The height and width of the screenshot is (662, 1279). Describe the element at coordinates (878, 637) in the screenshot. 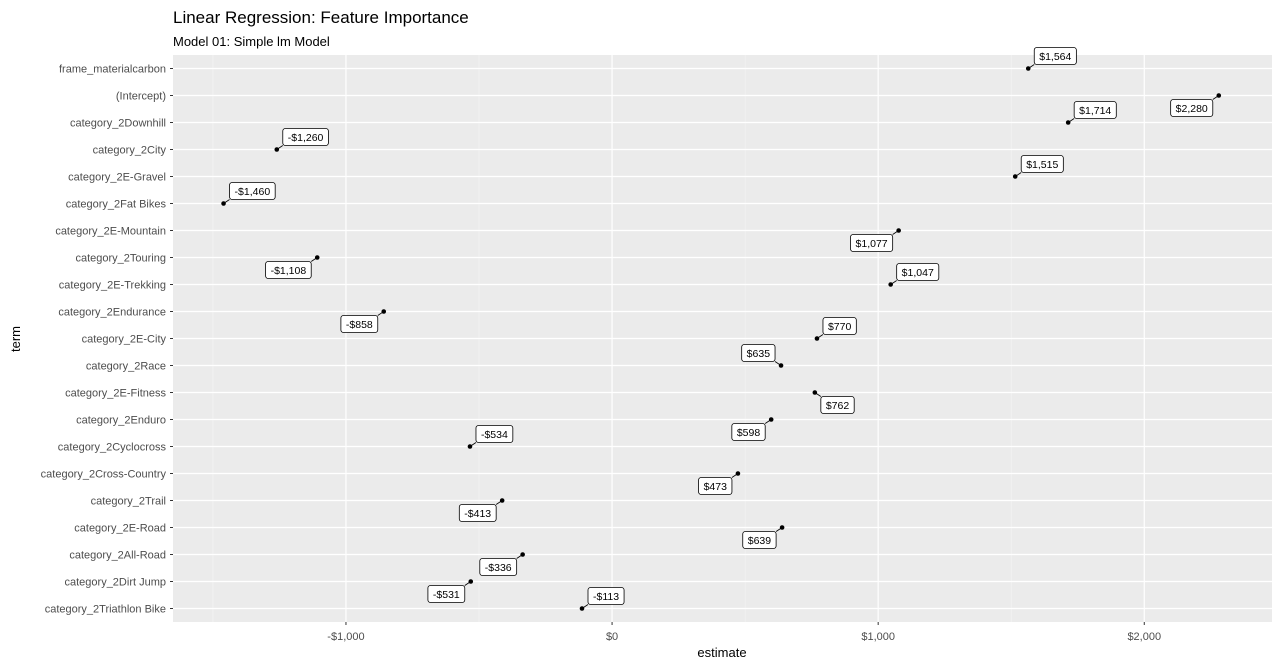

I see `x-tick-label: $1,000` at that location.